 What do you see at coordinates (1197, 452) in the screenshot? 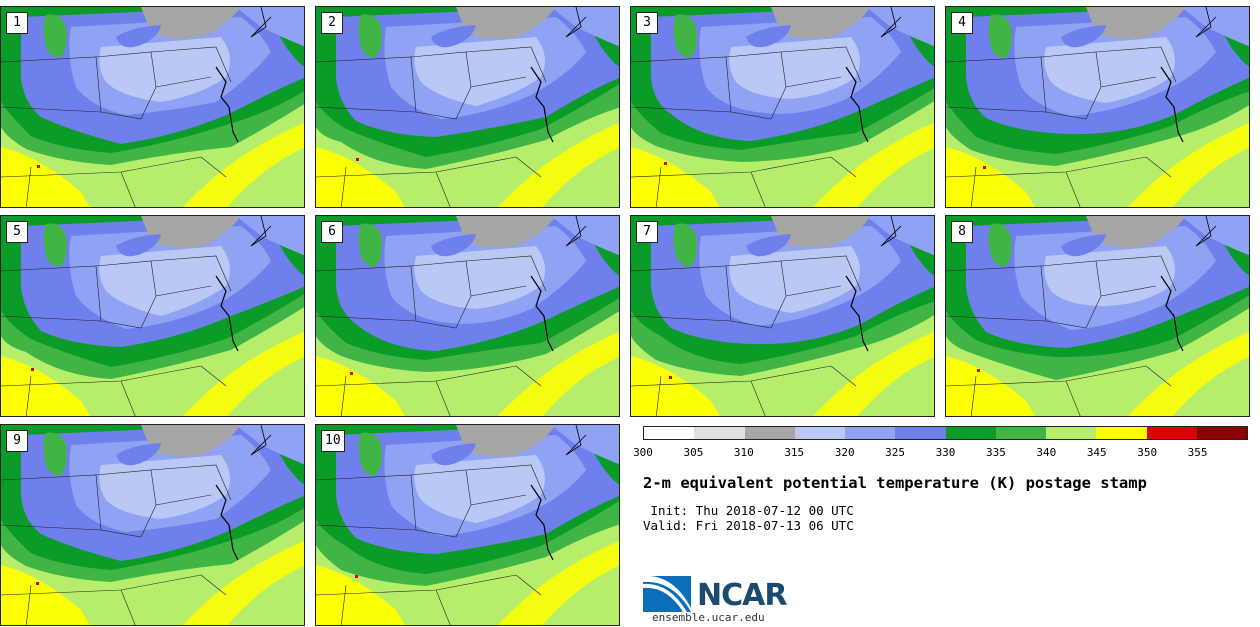
I see `colorbar-tick-label: 355` at bounding box center [1197, 452].